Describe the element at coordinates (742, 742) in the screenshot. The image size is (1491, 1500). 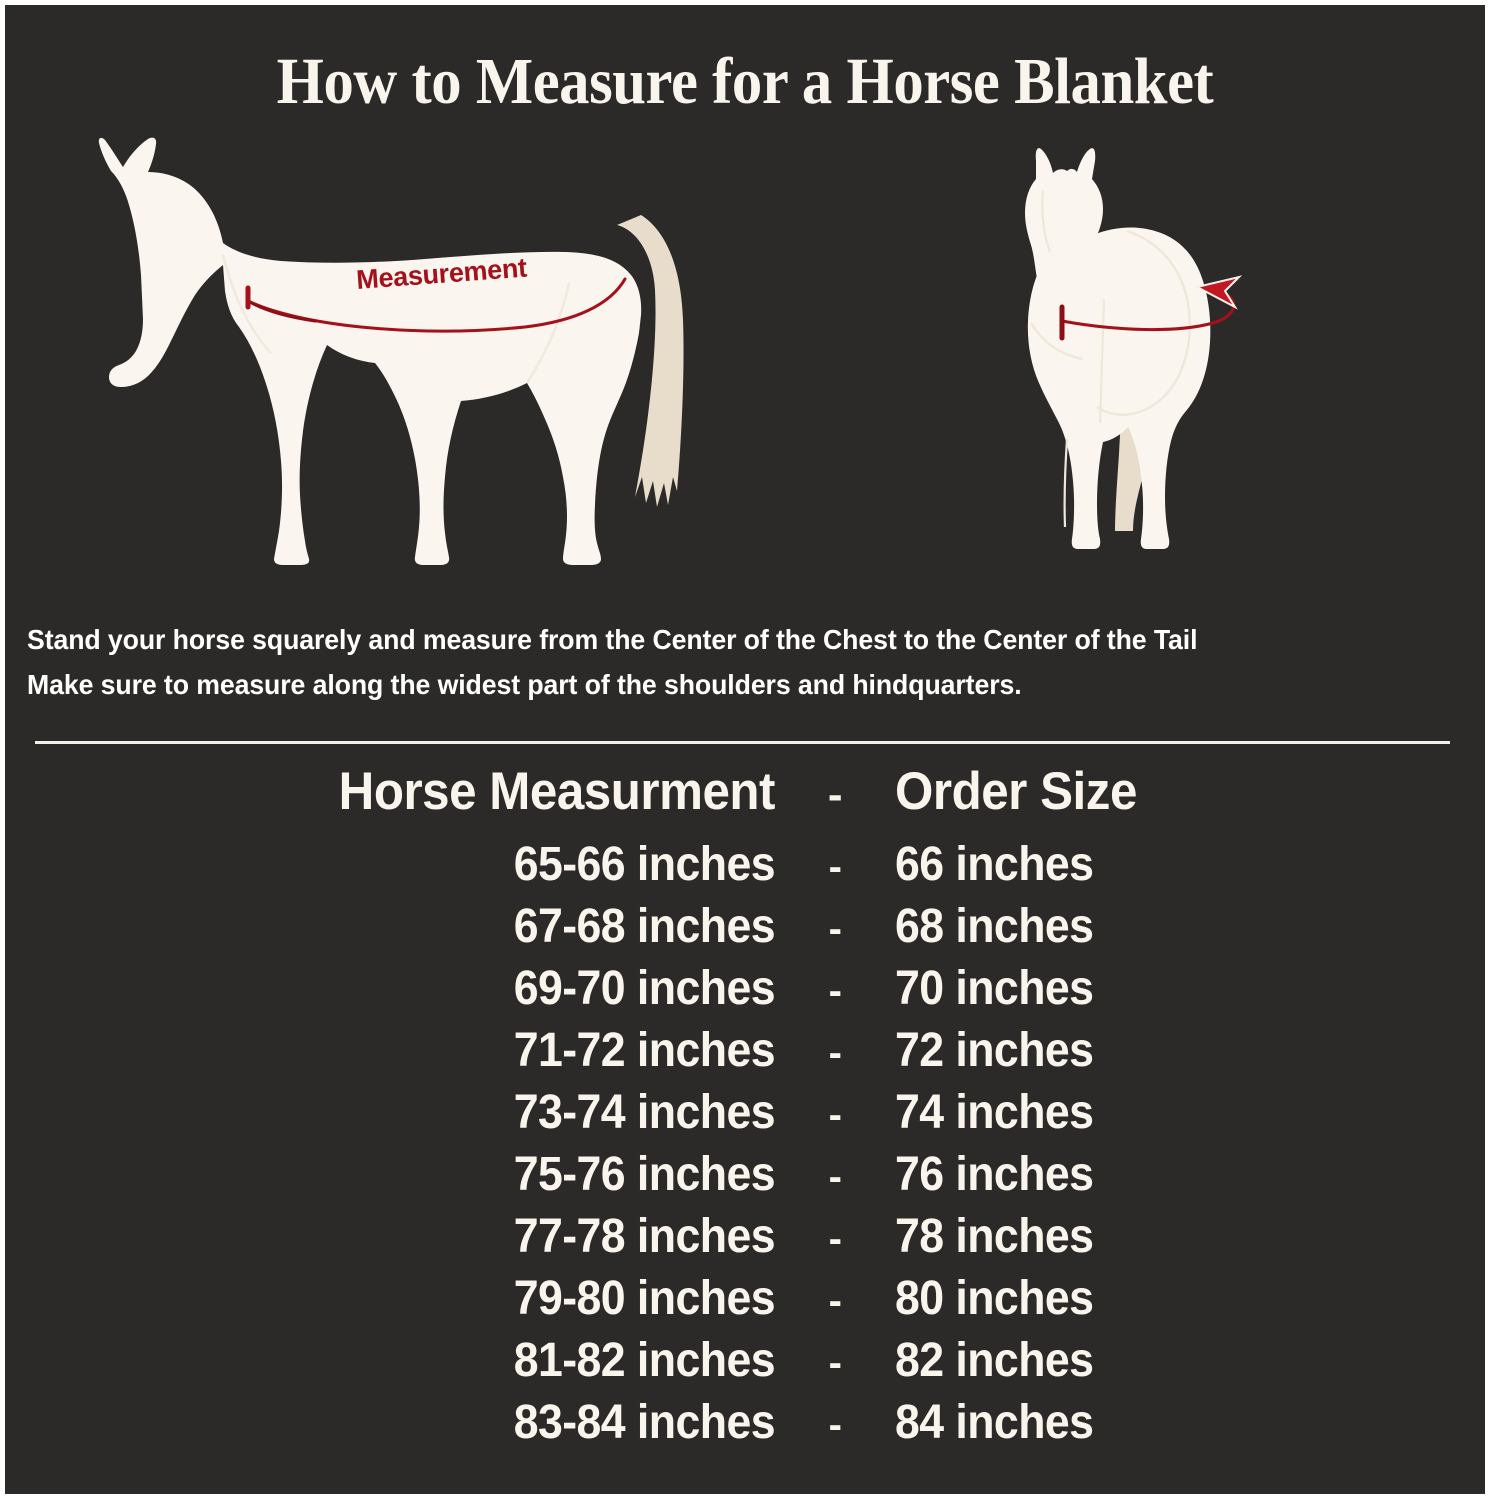
I see `section-divider` at that location.